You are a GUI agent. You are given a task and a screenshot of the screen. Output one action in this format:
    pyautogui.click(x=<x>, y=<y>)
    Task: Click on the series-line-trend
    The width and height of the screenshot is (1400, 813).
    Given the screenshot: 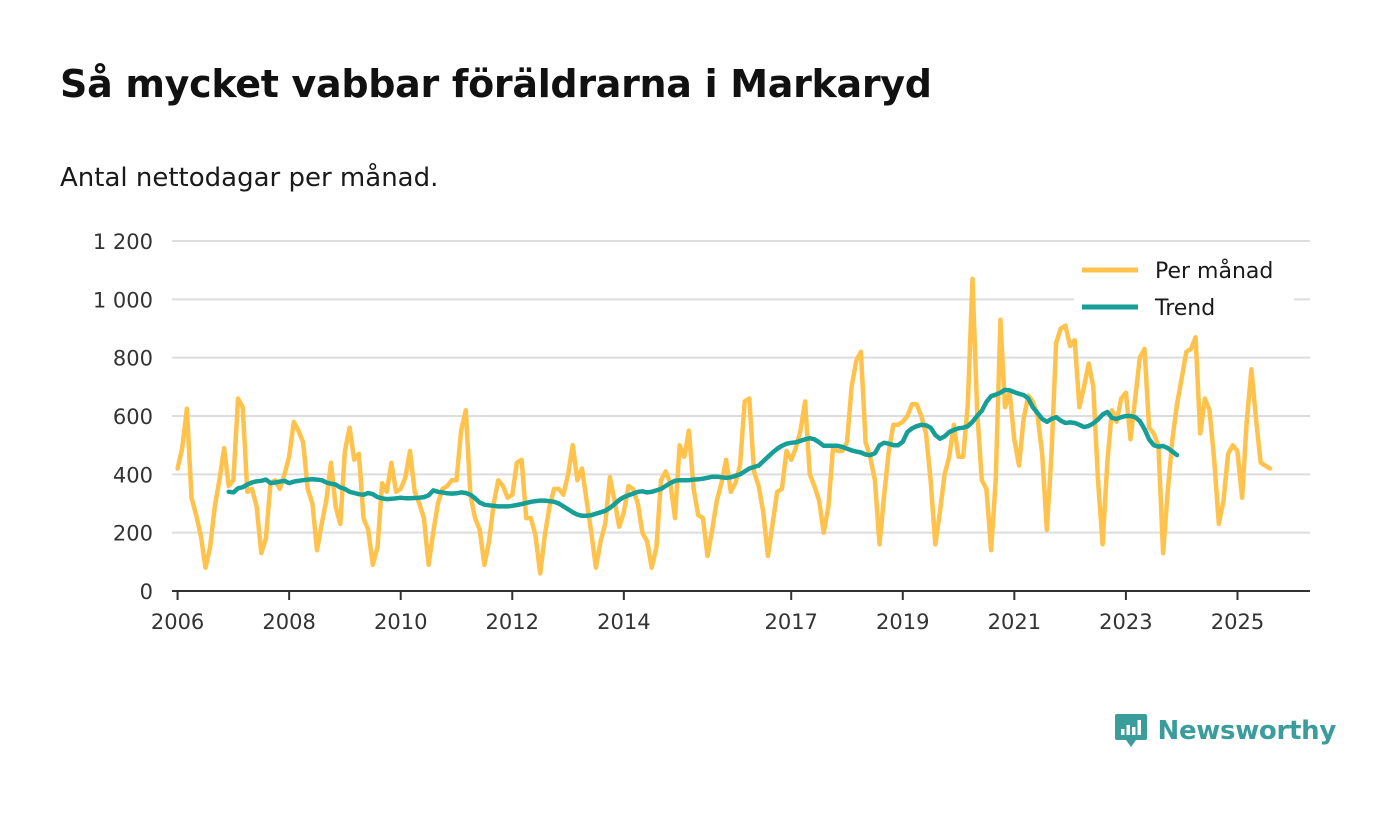 What is the action you would take?
    pyautogui.click(x=703, y=453)
    